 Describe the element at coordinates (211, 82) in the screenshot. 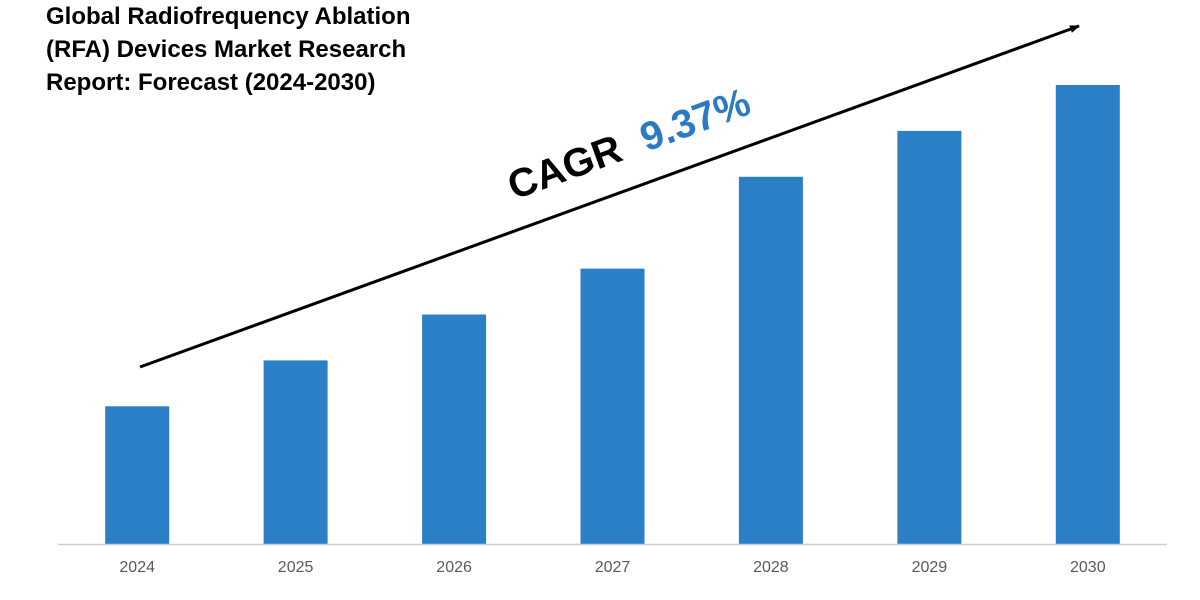

I see `chart-title-line-3: Report: Forecast (2024-2030)` at that location.